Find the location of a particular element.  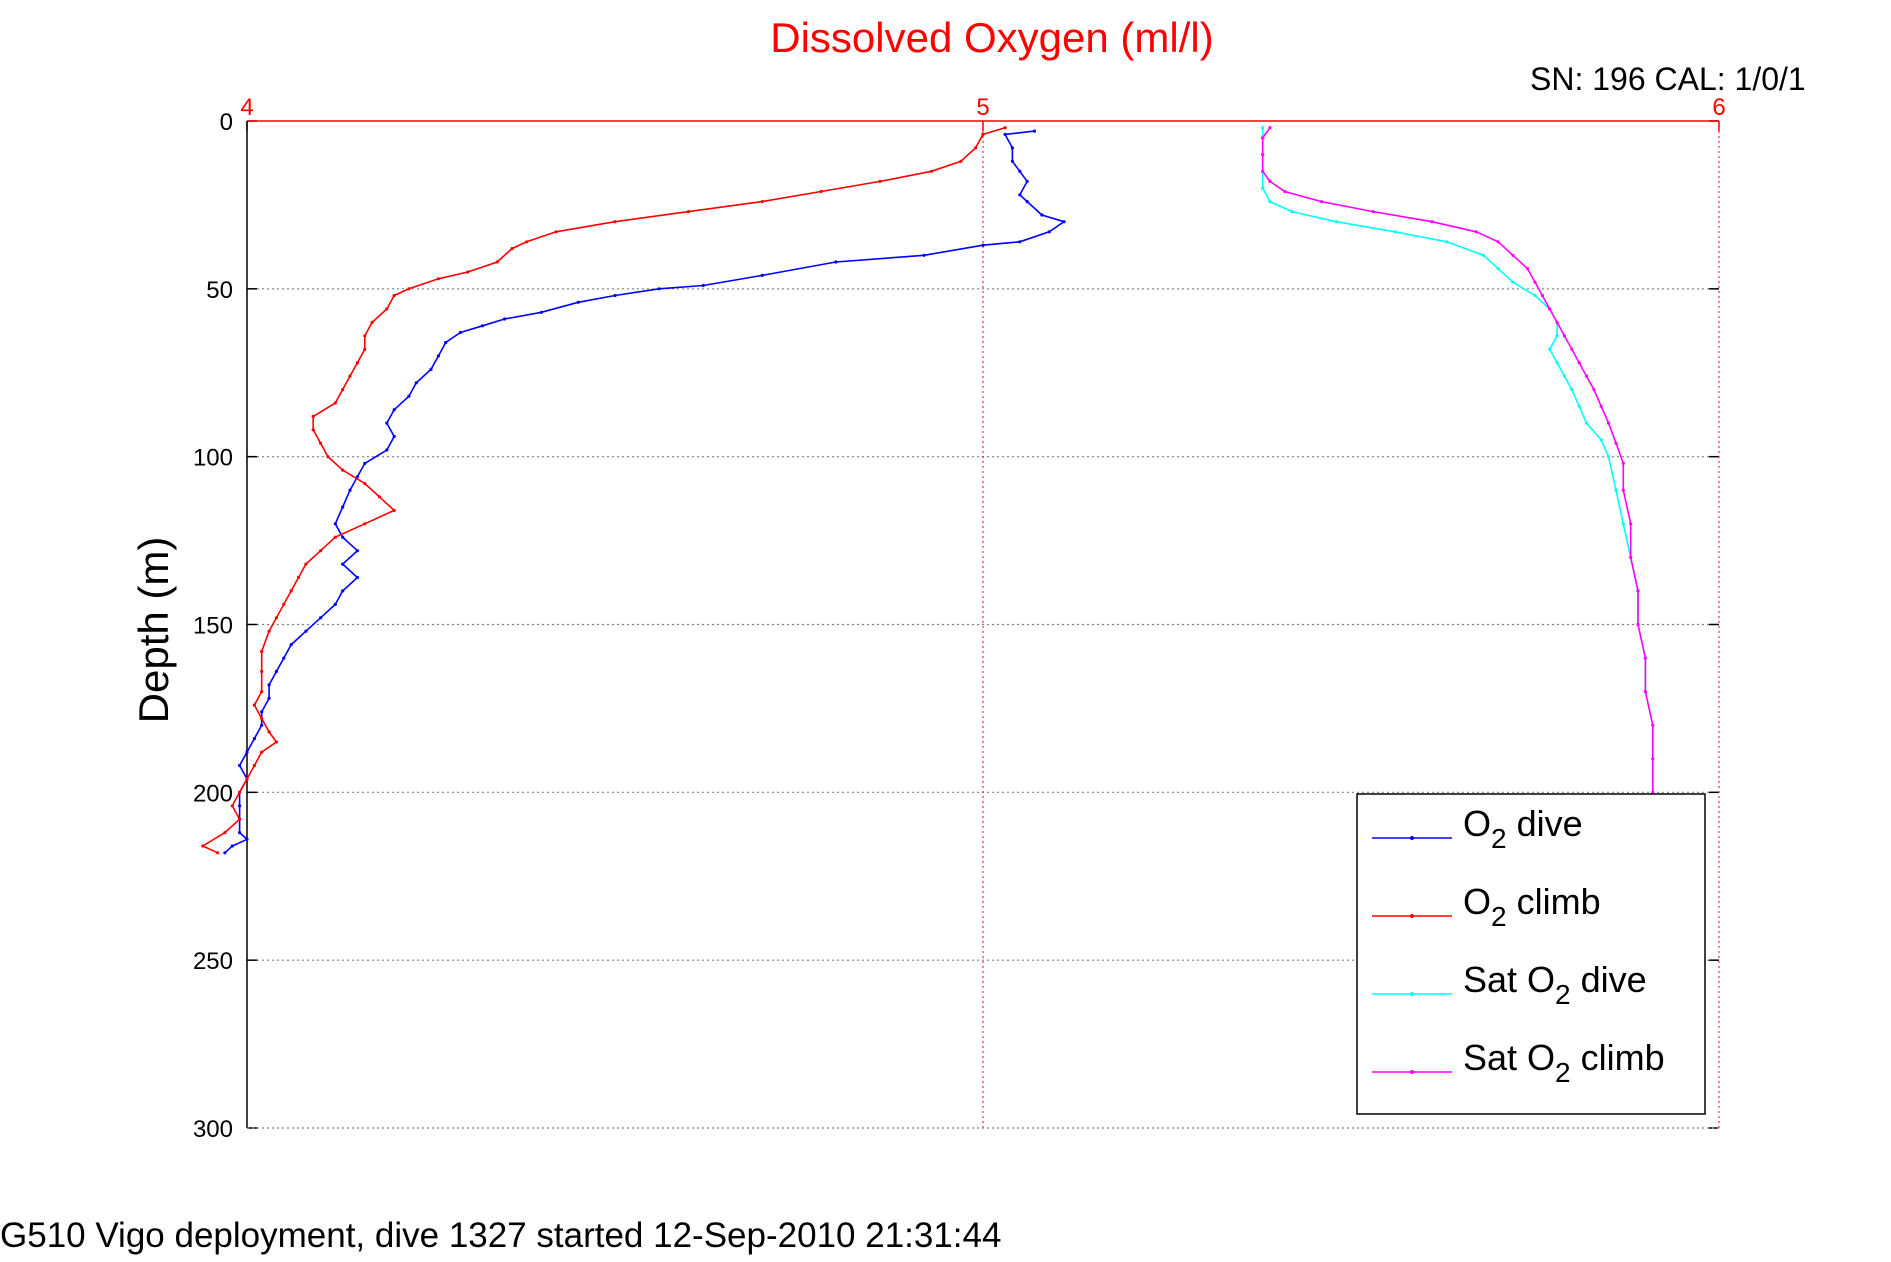

legend-label-2: Sat O2 dive is located at coordinates (1555, 984).